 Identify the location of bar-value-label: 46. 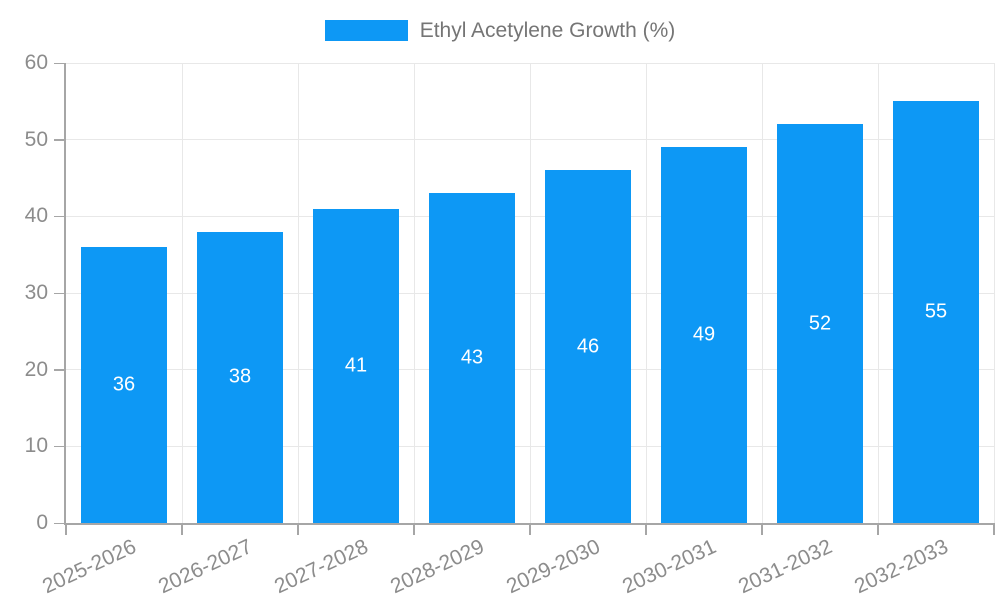
(588, 346).